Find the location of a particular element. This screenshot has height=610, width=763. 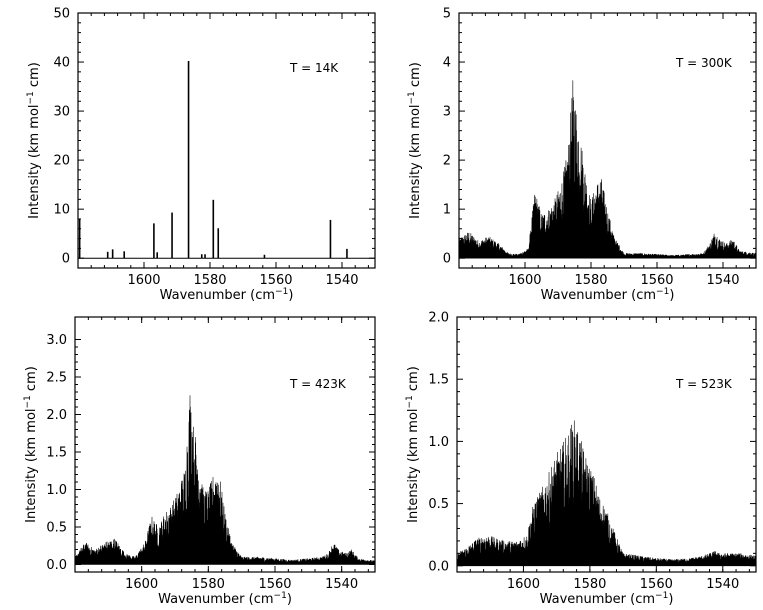

y-tick-label: 50 is located at coordinates (61, 14).